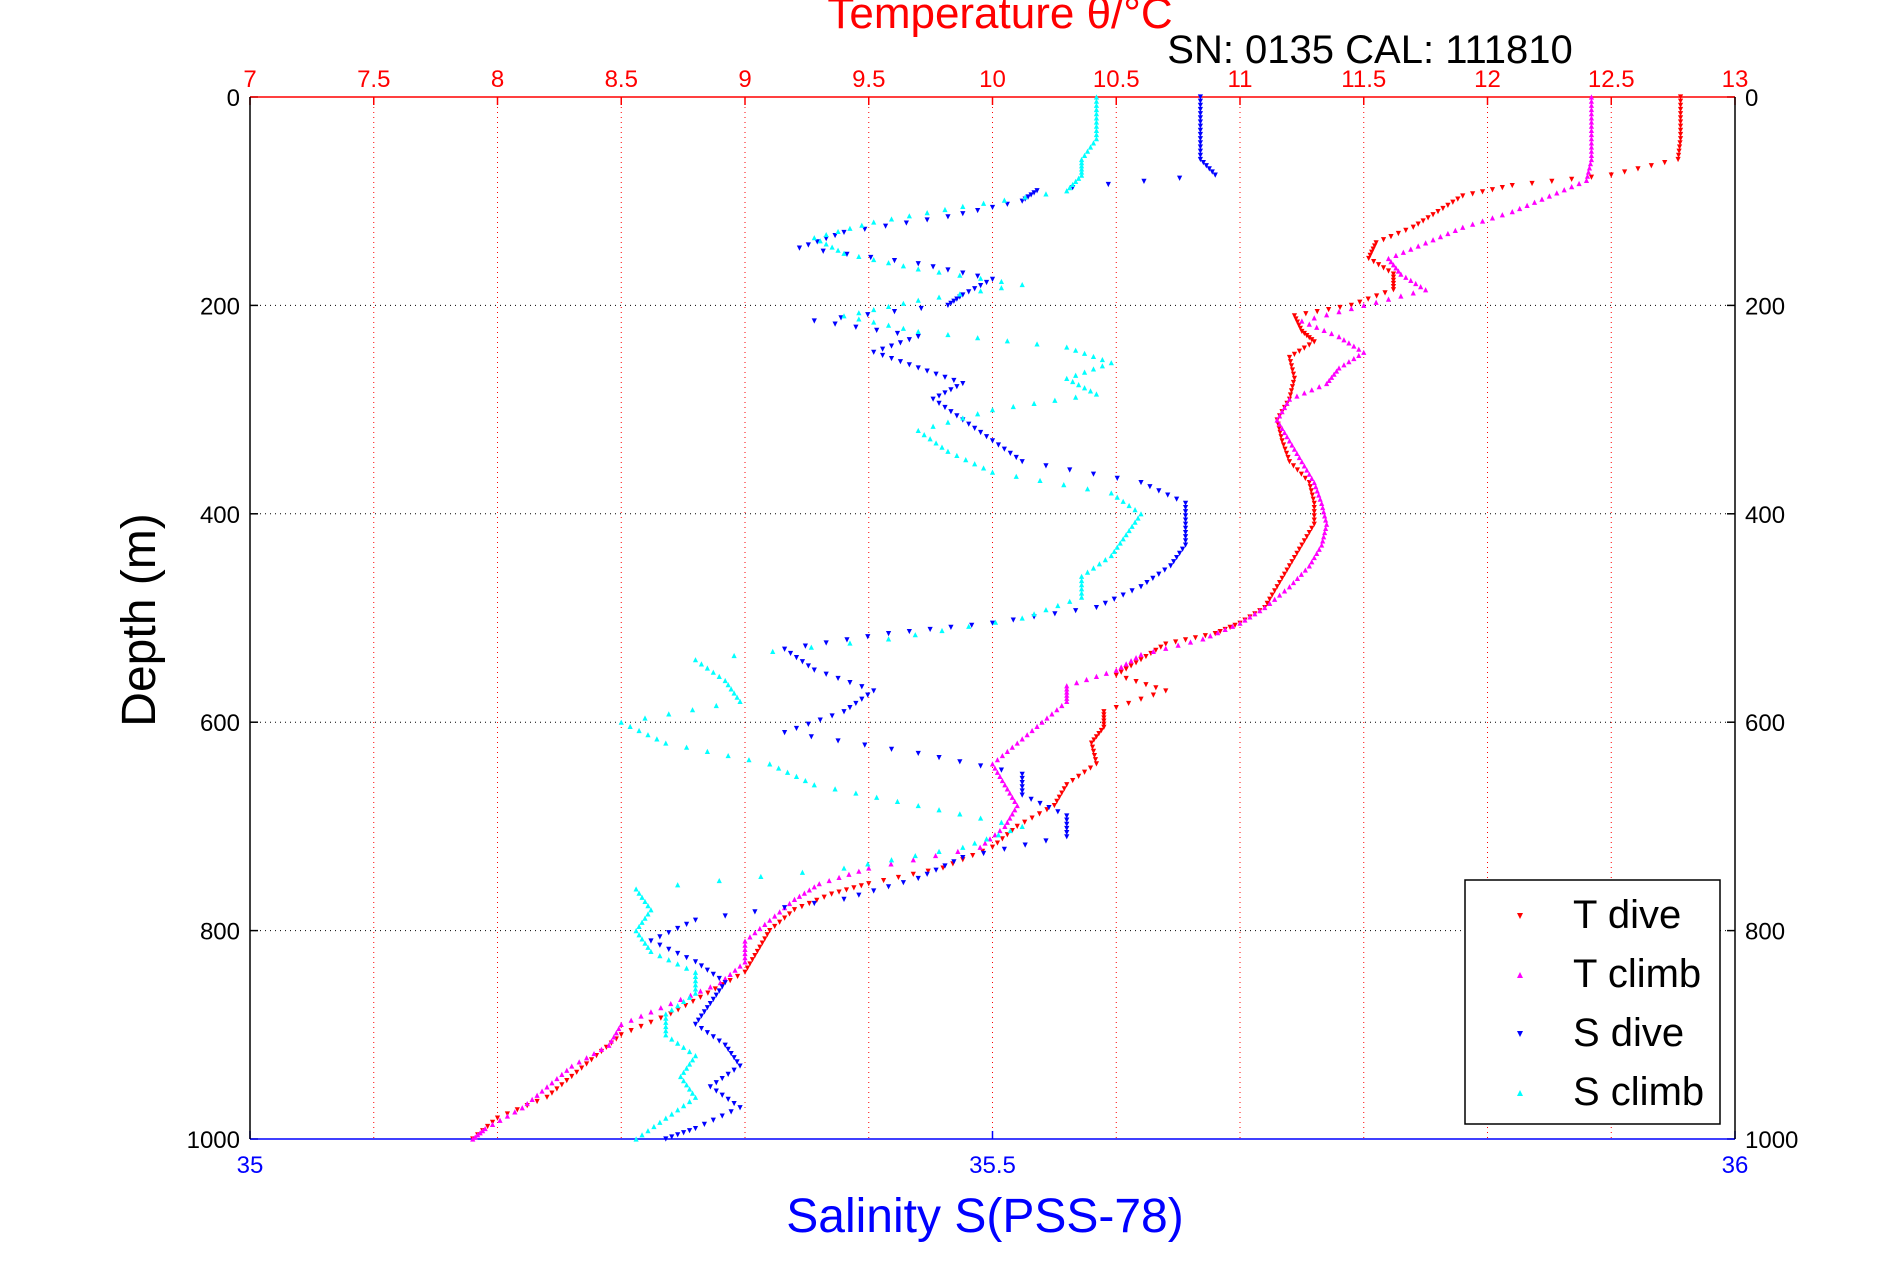  What do you see at coordinates (139, 619) in the screenshot?
I see `y-axis-label: Depth (m)` at bounding box center [139, 619].